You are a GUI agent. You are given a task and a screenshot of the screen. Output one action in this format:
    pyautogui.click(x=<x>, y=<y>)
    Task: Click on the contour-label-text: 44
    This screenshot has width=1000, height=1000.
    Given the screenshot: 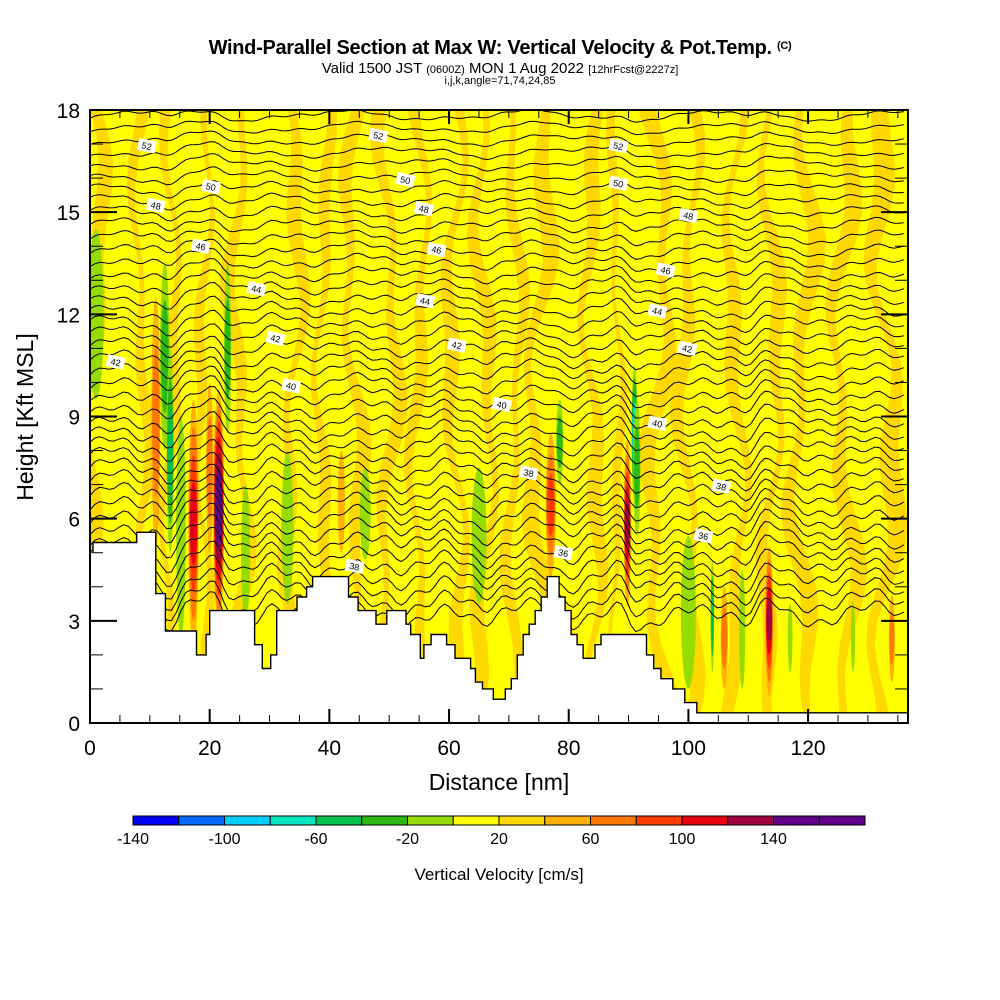 What is the action you would take?
    pyautogui.click(x=256, y=289)
    